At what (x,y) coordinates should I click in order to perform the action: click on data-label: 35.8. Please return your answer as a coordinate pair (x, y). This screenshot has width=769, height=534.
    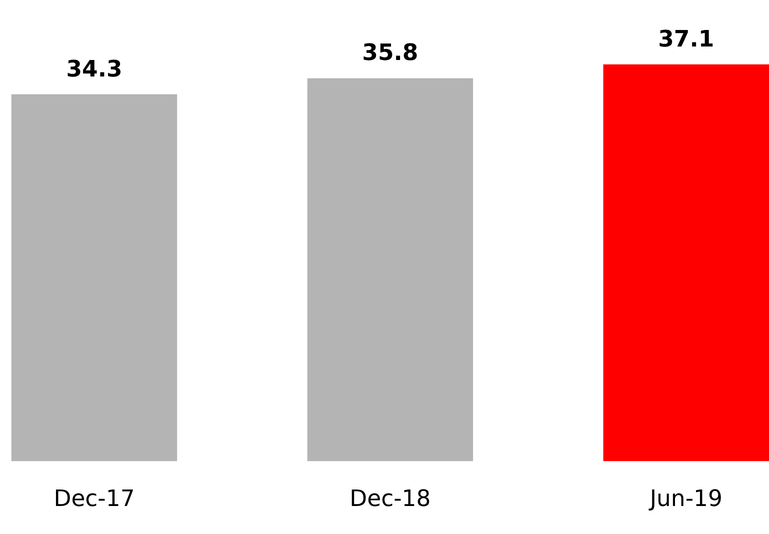
    Looking at the image, I should click on (390, 53).